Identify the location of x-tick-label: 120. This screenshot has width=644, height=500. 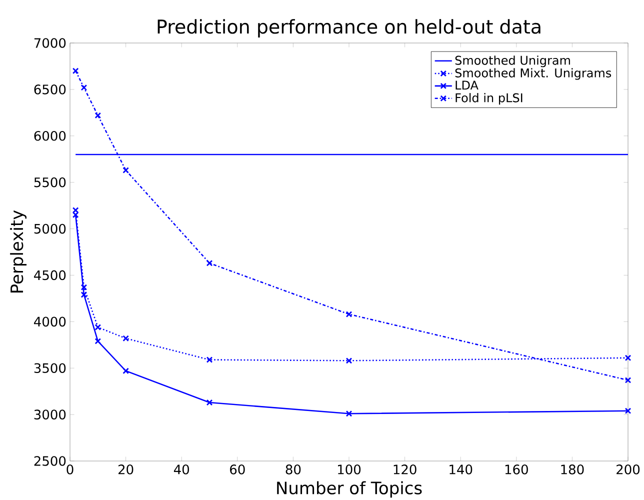
(405, 469).